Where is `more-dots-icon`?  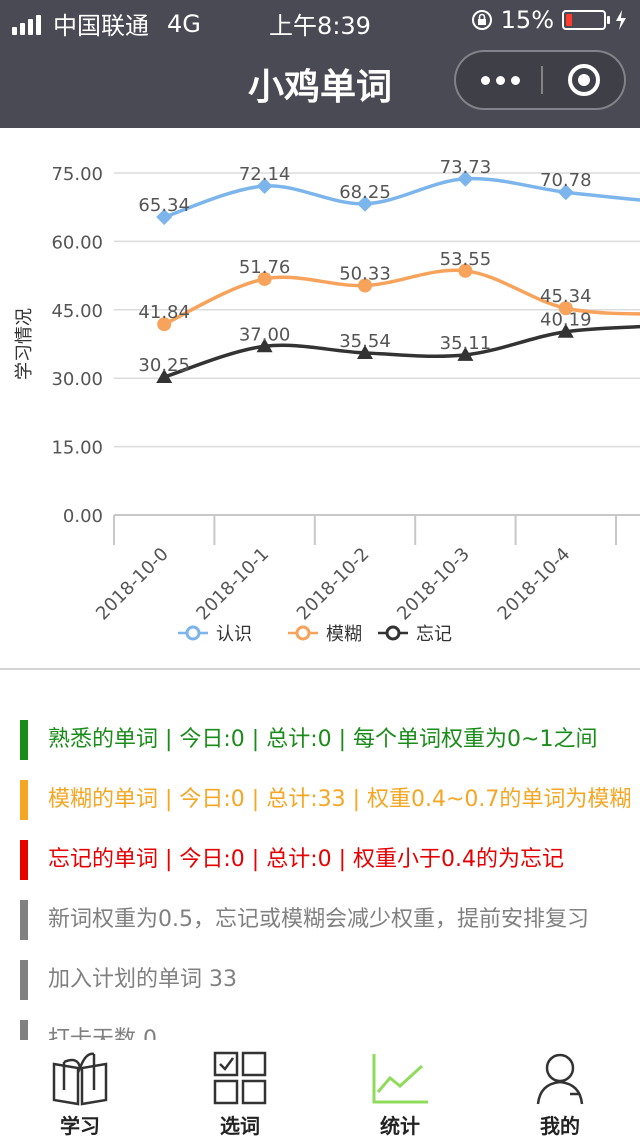 more-dots-icon is located at coordinates (500, 80).